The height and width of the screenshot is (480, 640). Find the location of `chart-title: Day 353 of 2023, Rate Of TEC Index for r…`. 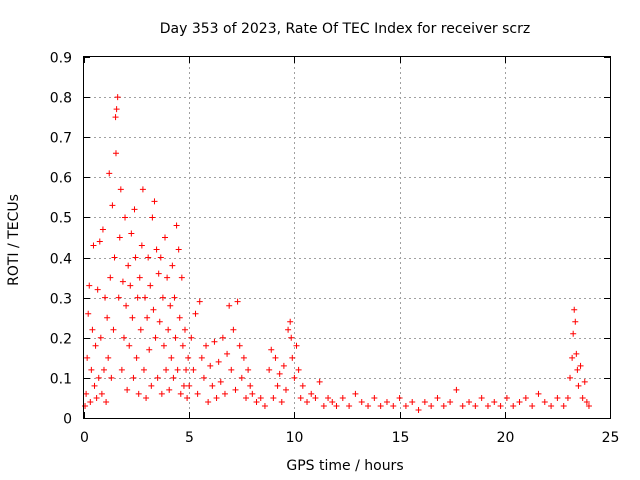

chart-title: Day 353 of 2023, Rate Of TEC Index for r… is located at coordinates (345, 29).